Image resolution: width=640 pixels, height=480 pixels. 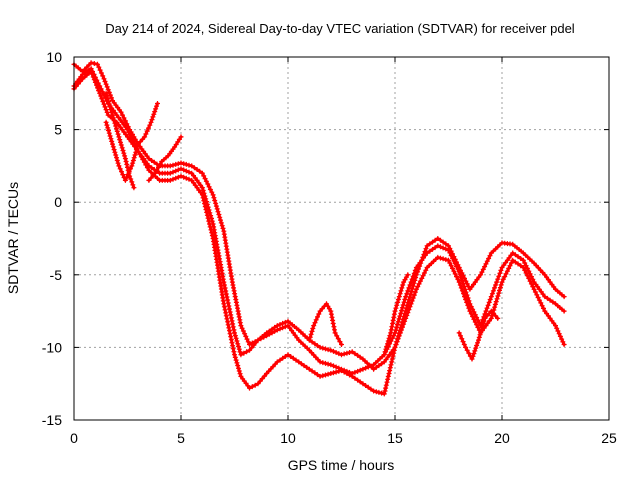 What do you see at coordinates (74, 438) in the screenshot?
I see `x-tick-label: 0` at bounding box center [74, 438].